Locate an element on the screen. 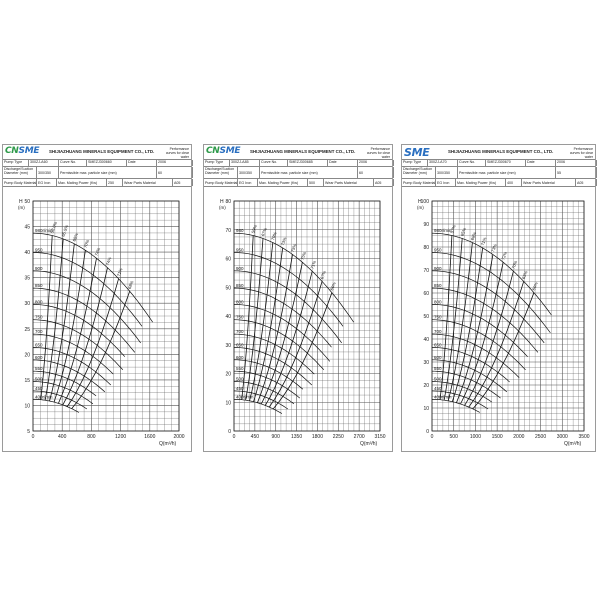  y-tick-label: 90 is located at coordinates (426, 225).